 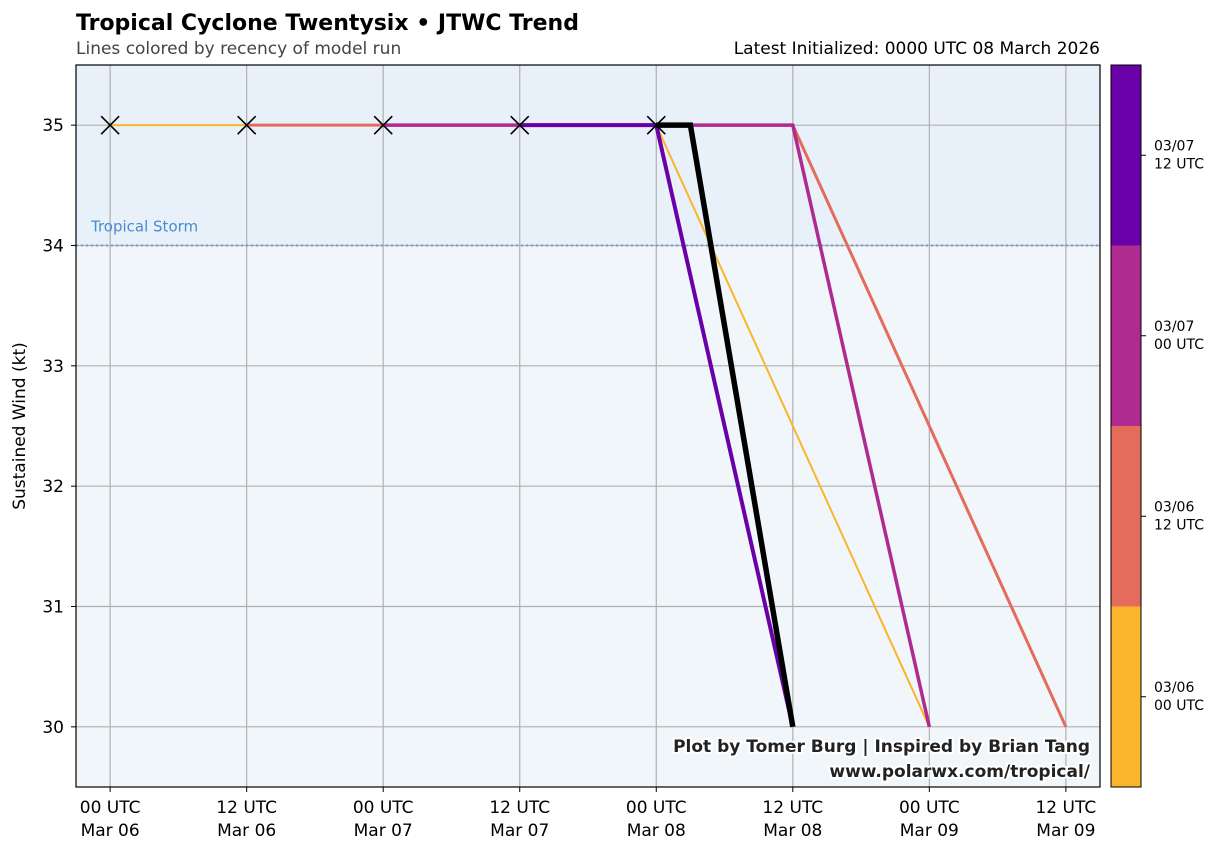 I want to click on y-tick-label: 34, so click(x=53, y=247).